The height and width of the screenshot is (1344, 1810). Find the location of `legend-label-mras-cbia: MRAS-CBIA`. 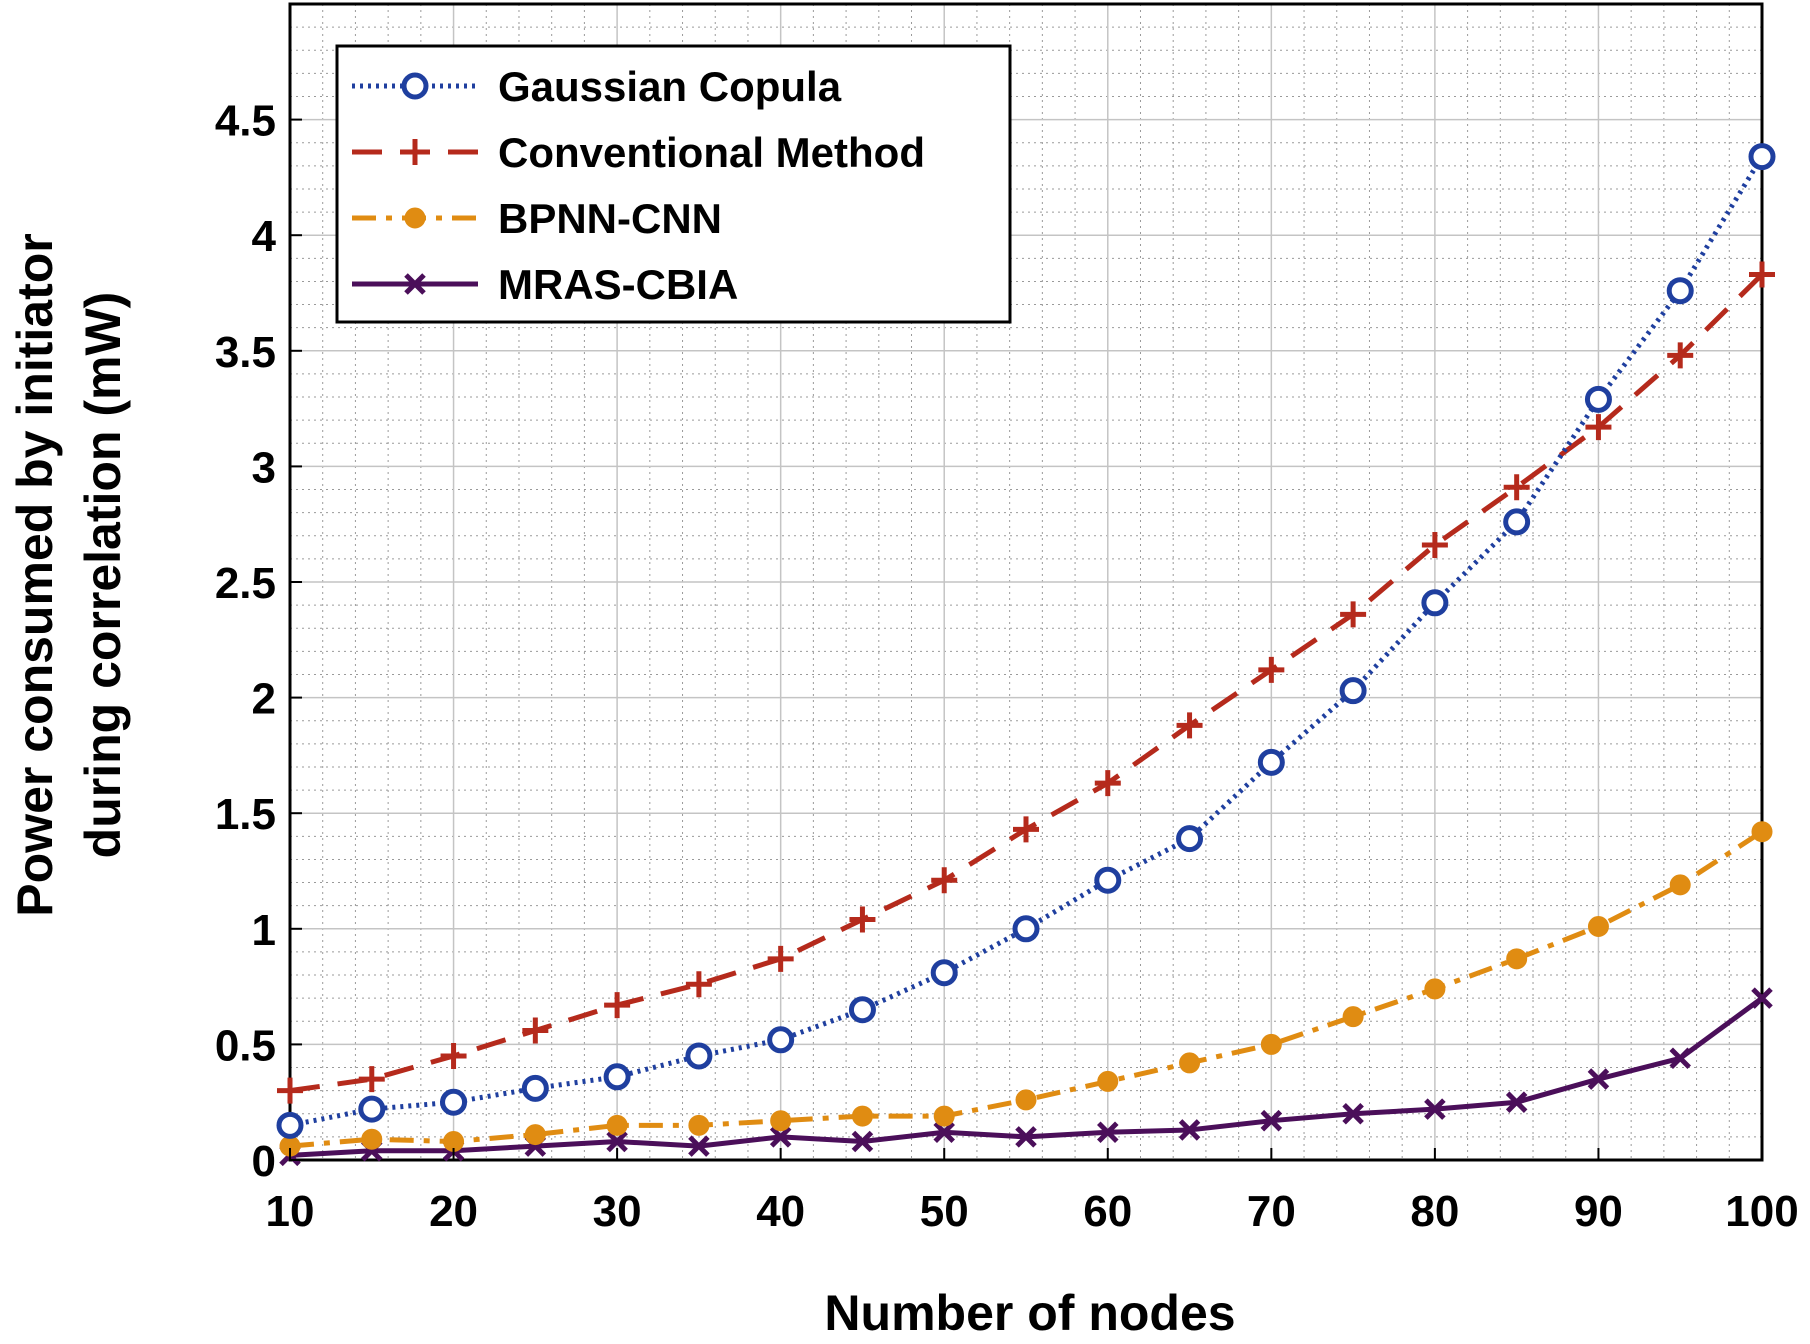

legend-label-mras-cbia: MRAS-CBIA is located at coordinates (618, 284).